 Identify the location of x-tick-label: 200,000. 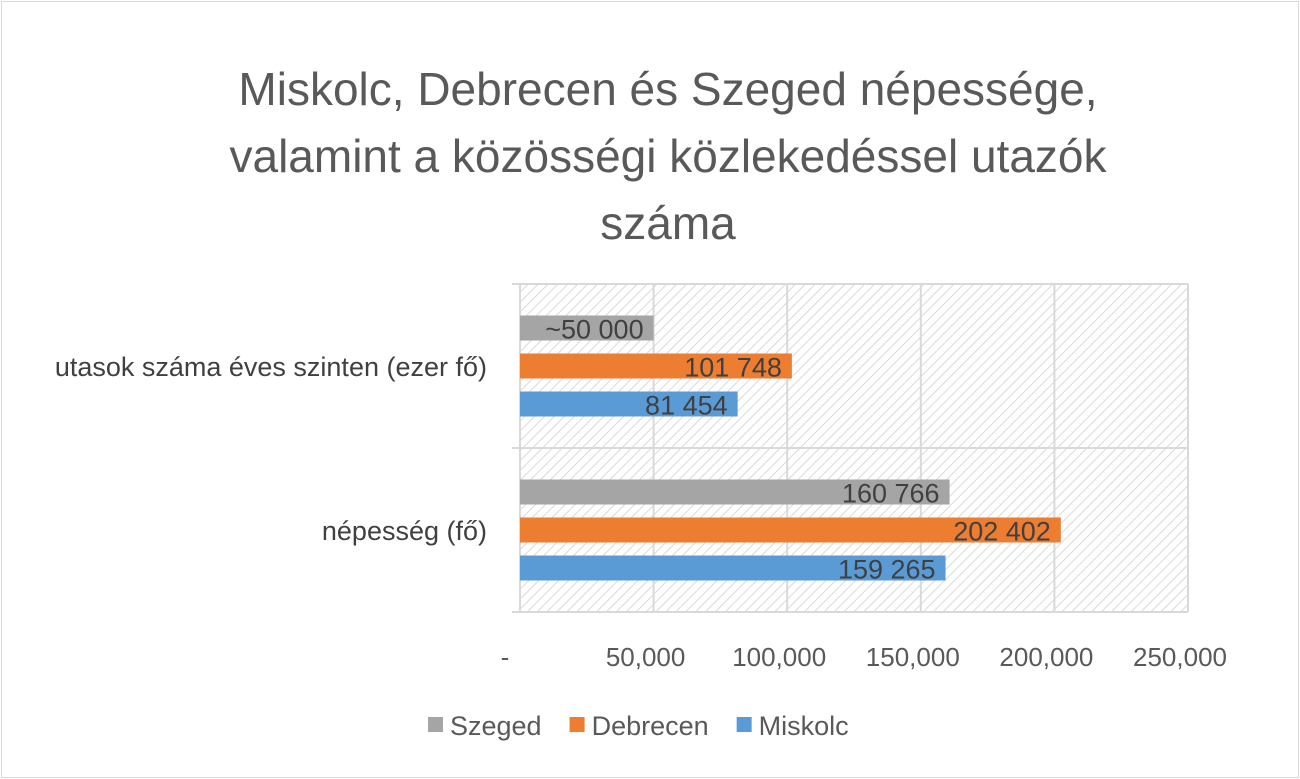
(1046, 657).